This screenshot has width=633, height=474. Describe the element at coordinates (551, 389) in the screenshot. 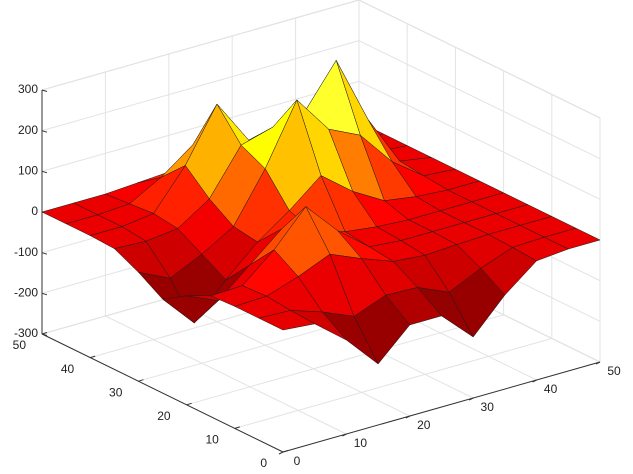

I see `x-tick-label: 40` at that location.